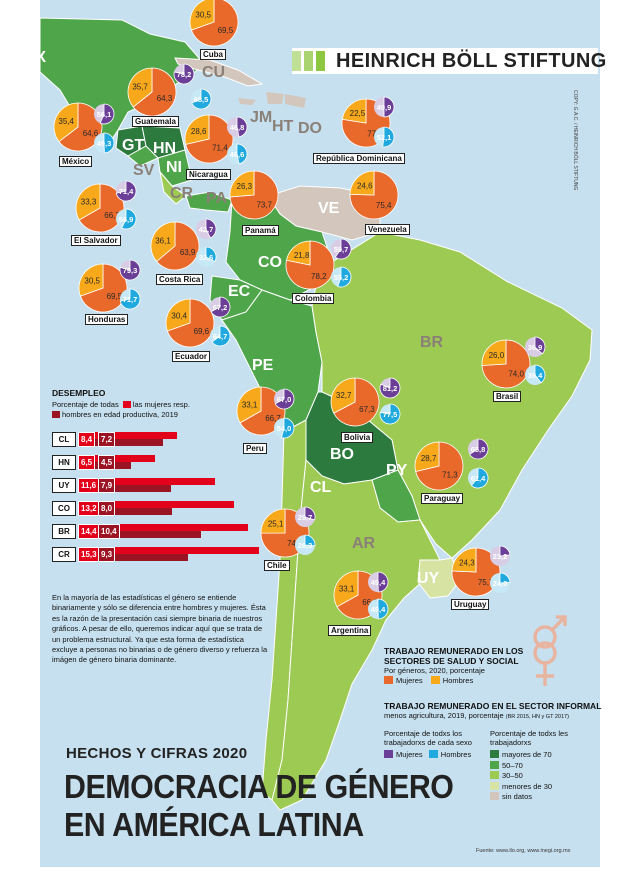  I want to click on health-title-line2: SECTORES DE SALUD Y SOCIAL, so click(451, 661).